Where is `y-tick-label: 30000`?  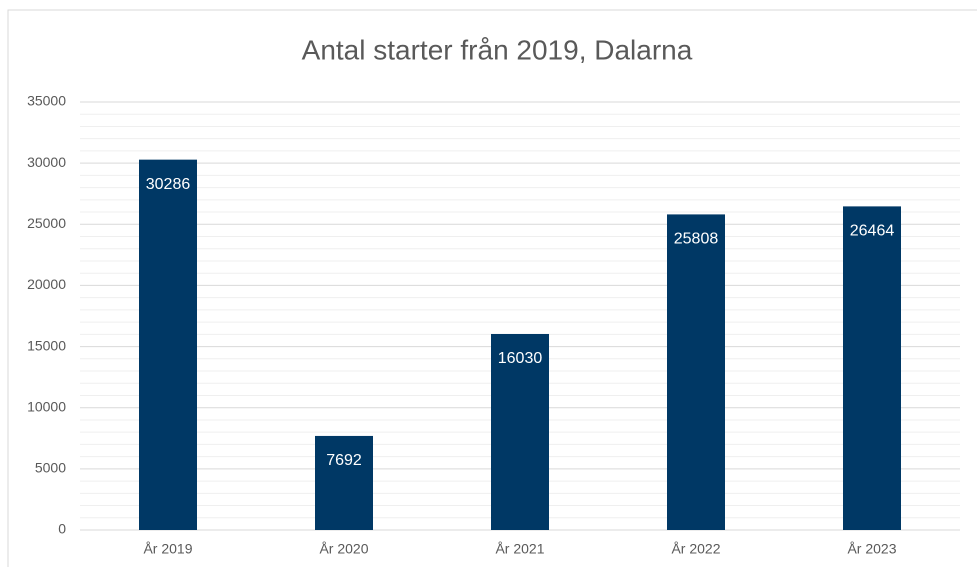 y-tick-label: 30000 is located at coordinates (46, 162).